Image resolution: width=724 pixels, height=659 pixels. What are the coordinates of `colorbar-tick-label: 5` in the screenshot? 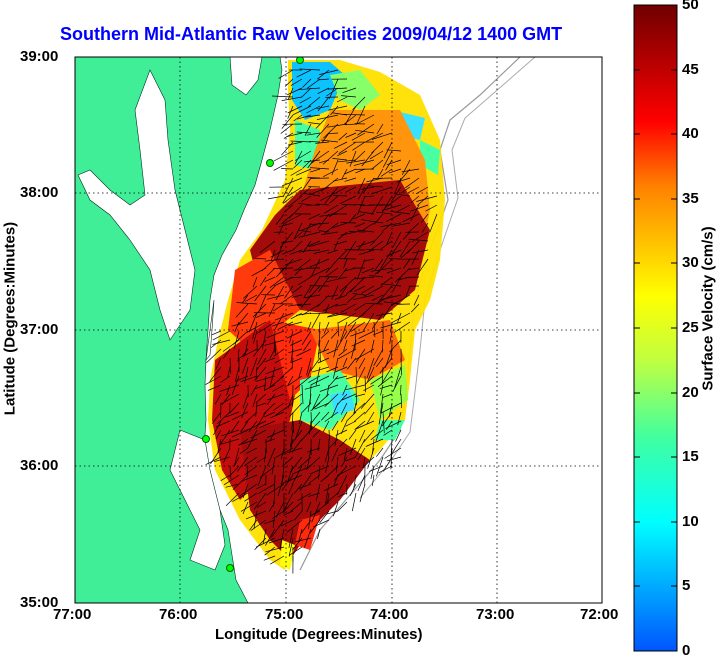 It's located at (686, 585).